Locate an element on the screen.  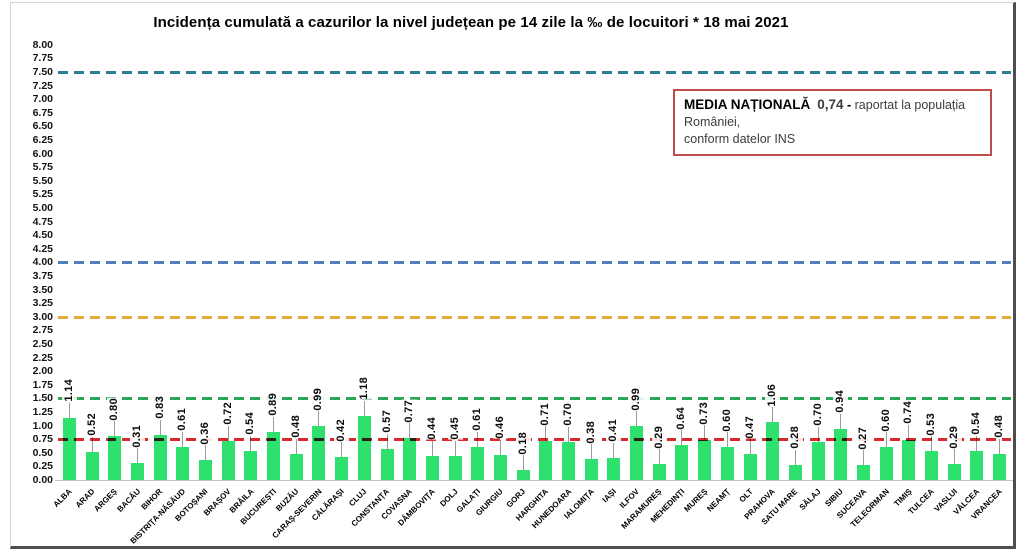
y-tick-label: 3.25 is located at coordinates (42, 303).